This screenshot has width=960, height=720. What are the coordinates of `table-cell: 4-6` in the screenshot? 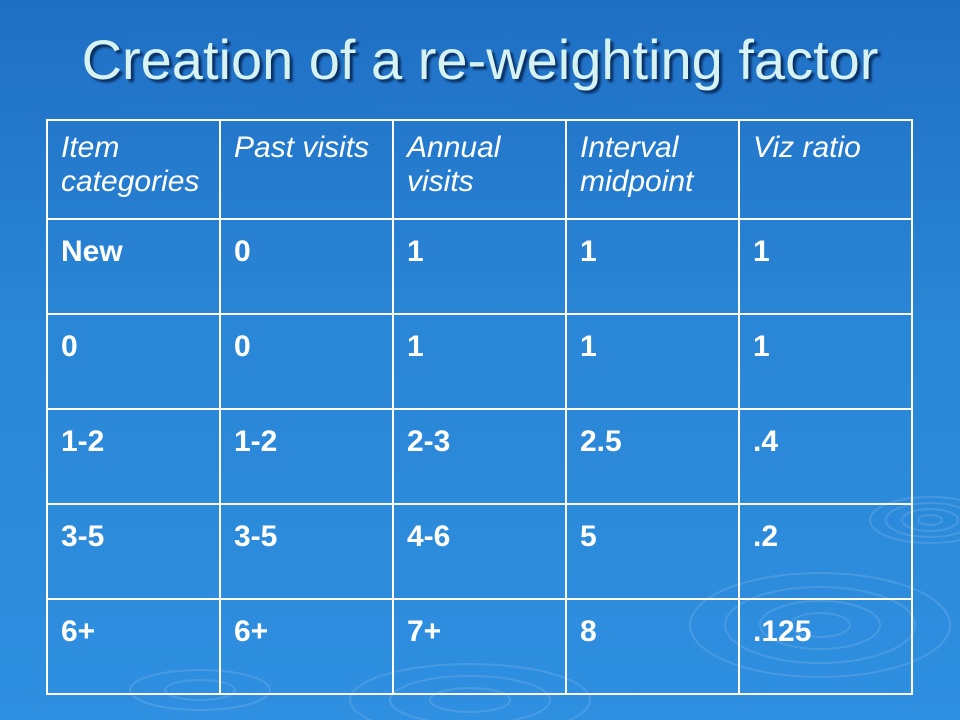 It's located at (479, 551).